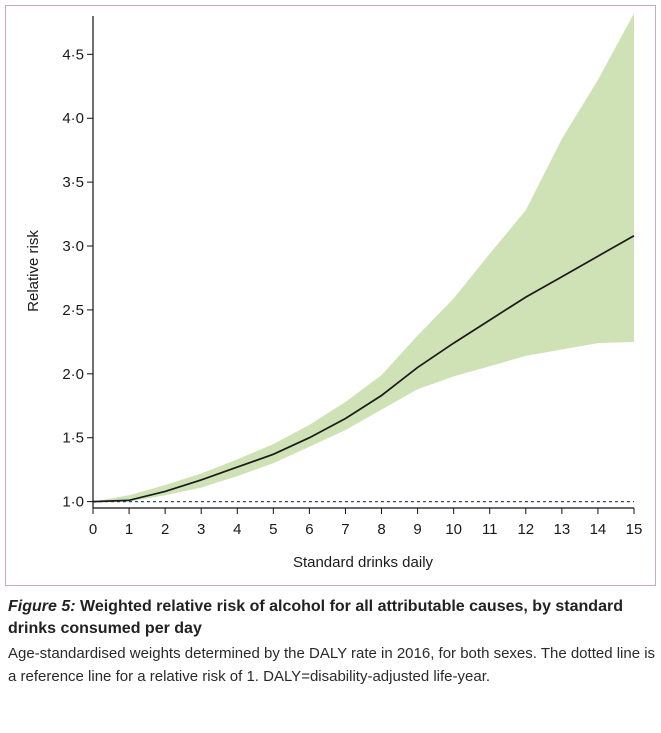  Describe the element at coordinates (598, 529) in the screenshot. I see `x-tick-label: 14` at that location.